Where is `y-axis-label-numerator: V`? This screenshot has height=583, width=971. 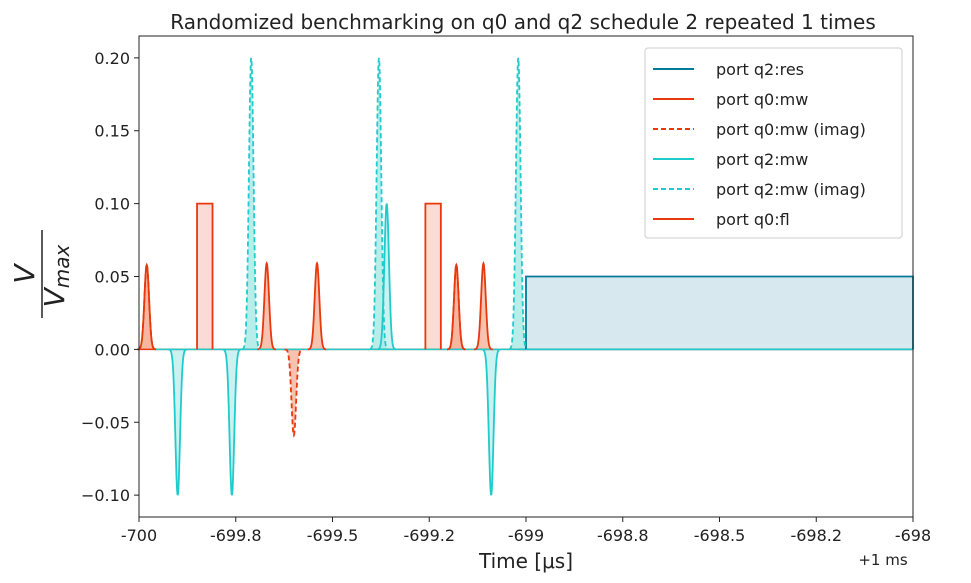 y-axis-label-numerator: V is located at coordinates (24, 273).